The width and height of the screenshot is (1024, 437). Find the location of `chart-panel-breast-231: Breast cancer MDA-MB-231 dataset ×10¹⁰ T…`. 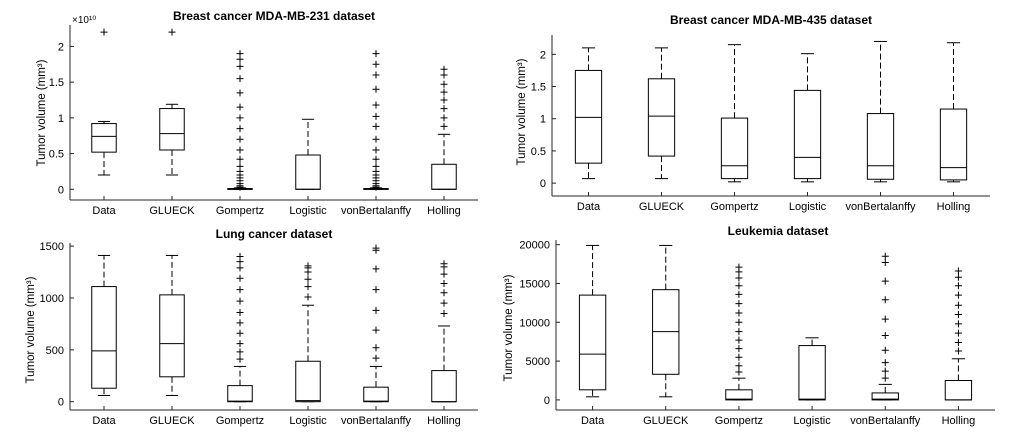

chart-panel-breast-231: Breast cancer MDA-MB-231 dataset ×10¹⁰ T… is located at coordinates (205, 87).